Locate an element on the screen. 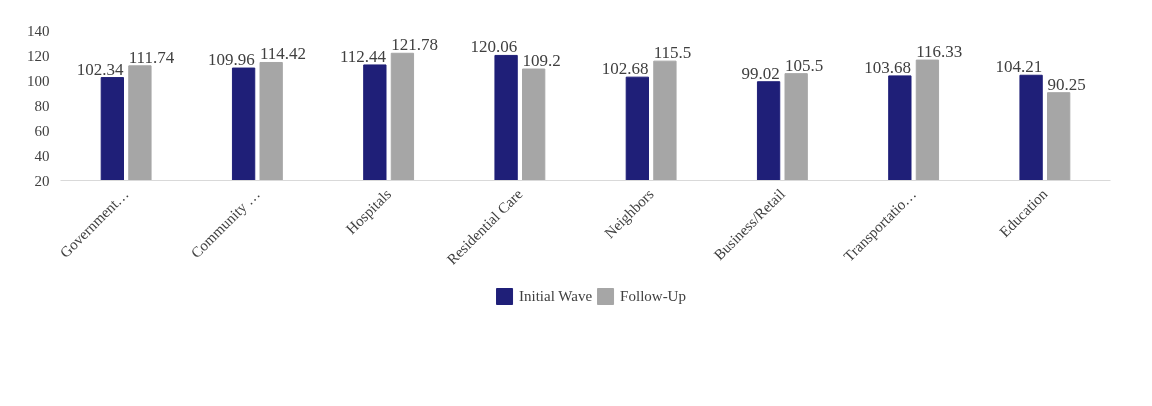  data-label: 103.68 is located at coordinates (887, 67).